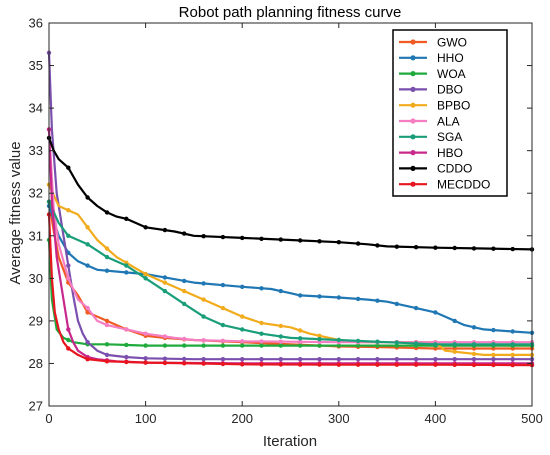 The width and height of the screenshot is (550, 455). Describe the element at coordinates (68, 329) in the screenshot. I see `point-hbo` at that location.